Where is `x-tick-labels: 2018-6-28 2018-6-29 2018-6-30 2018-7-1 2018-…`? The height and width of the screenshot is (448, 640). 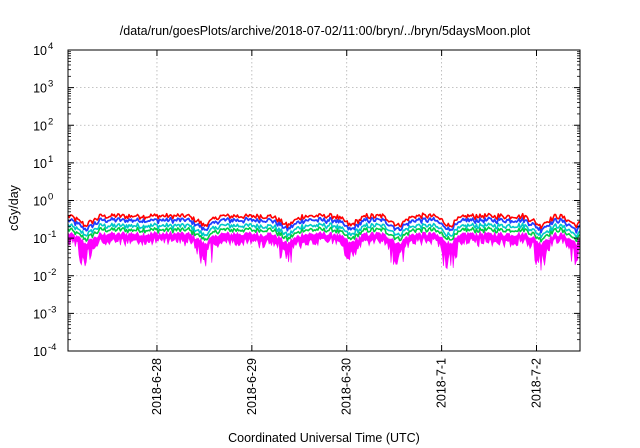 x-tick-labels: 2018-6-28 2018-6-29 2018-6-30 2018-7-1 2018-… is located at coordinates (347, 386).